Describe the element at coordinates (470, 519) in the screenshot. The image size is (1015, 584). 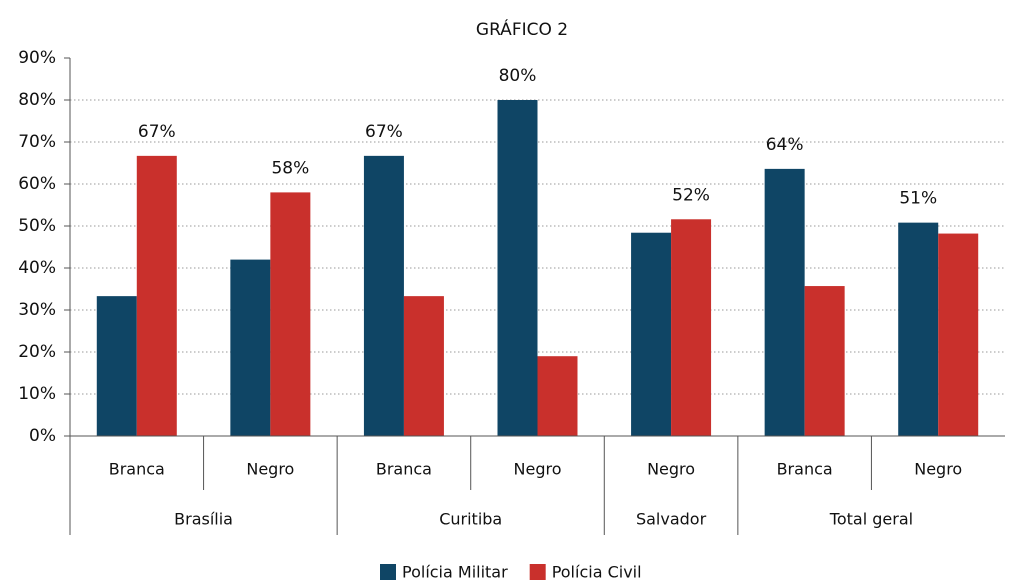
I see `group-label: Curitiba` at that location.